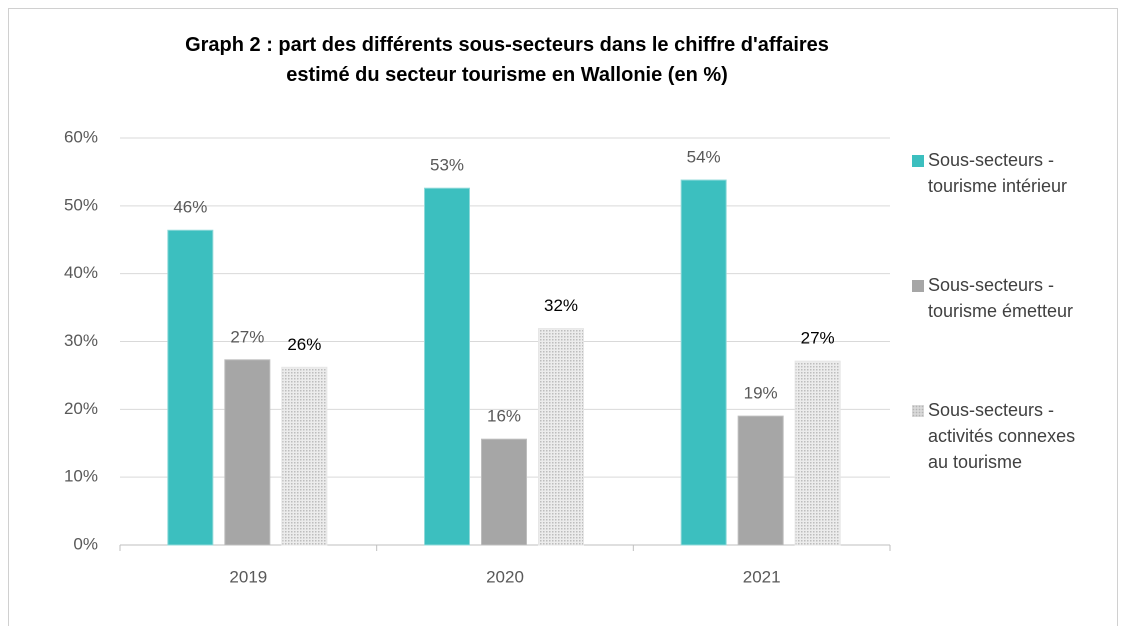 Image resolution: width=1126 pixels, height=626 pixels. Describe the element at coordinates (190, 207) in the screenshot. I see `data-label: 46%` at that location.